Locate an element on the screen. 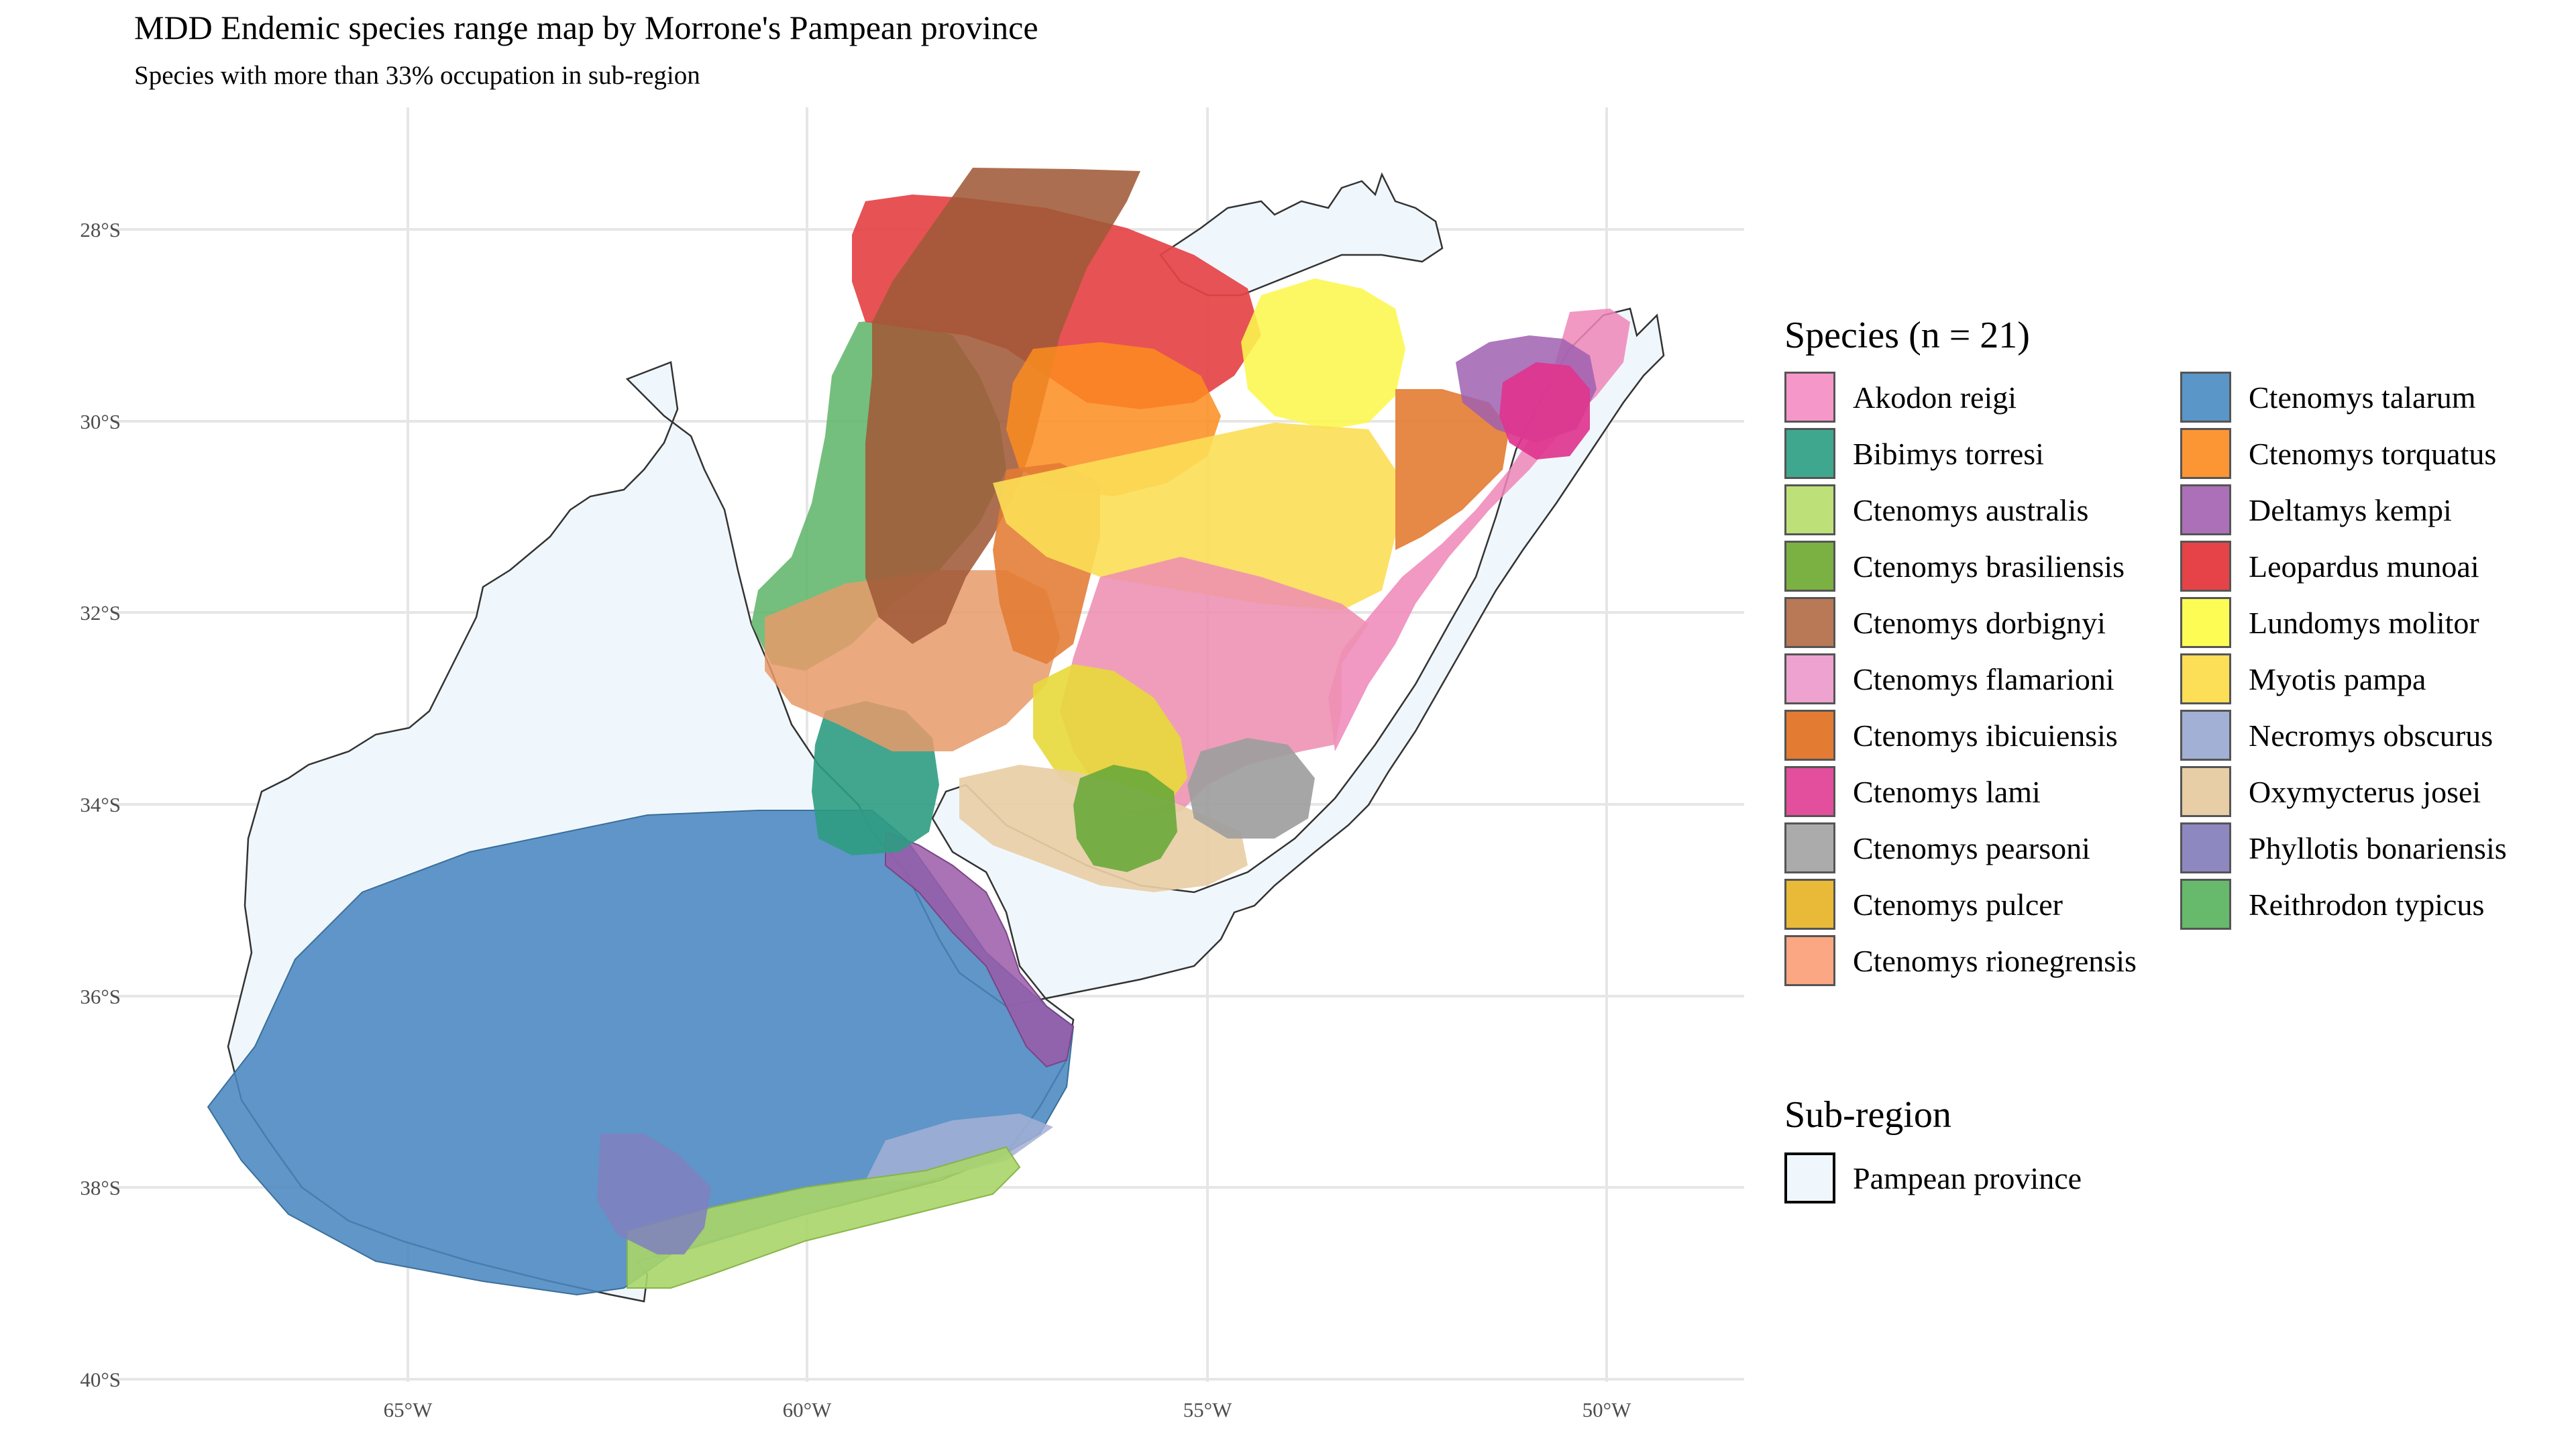  species-legend-item: Ctenomys rionegrensis is located at coordinates (1960, 960).